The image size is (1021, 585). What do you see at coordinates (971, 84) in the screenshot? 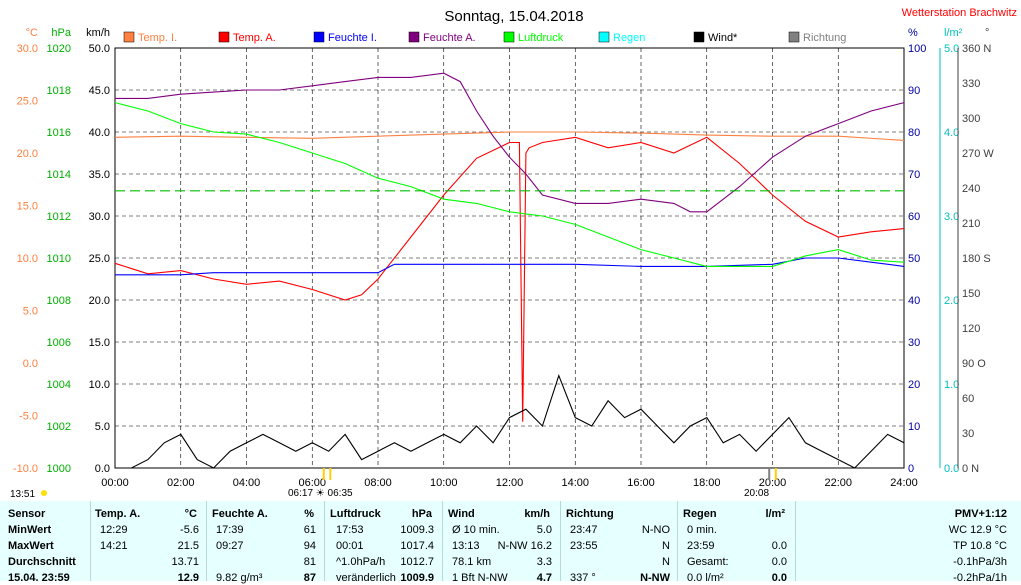
I see `right-tick-label: 330` at bounding box center [971, 84].